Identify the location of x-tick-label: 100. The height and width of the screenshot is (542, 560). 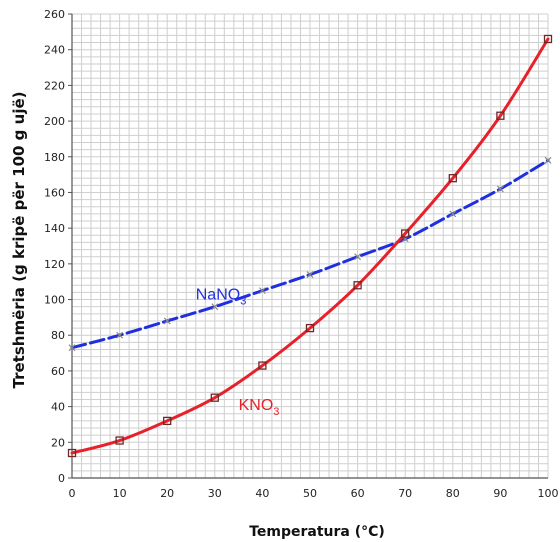
(548, 493).